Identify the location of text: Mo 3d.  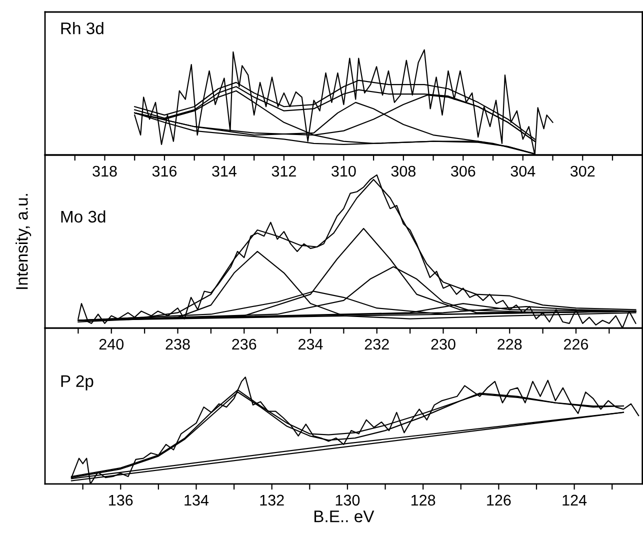
(83, 216).